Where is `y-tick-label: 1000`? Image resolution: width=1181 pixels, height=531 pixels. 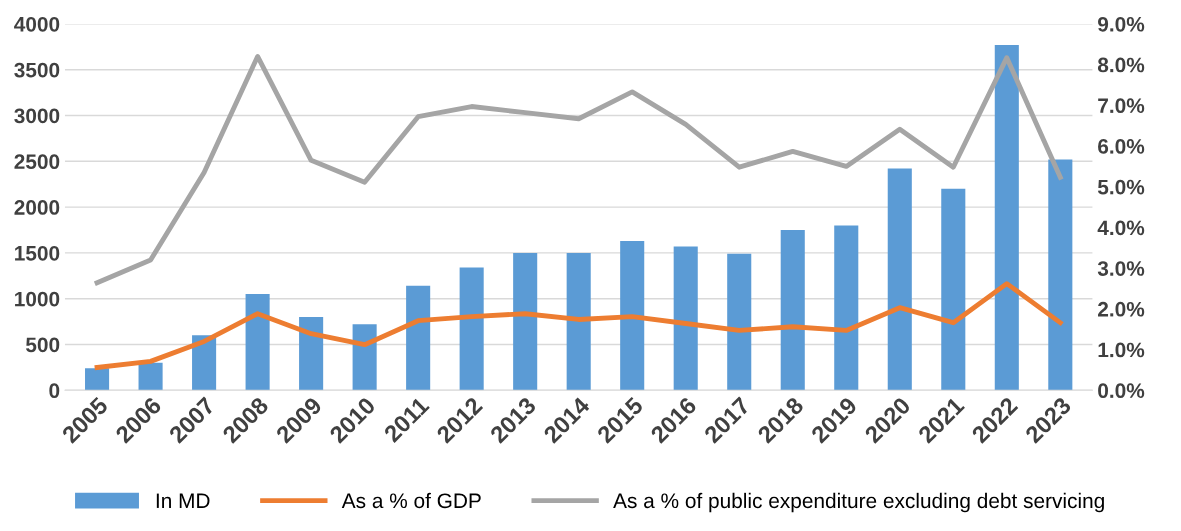 y-tick-label: 1000 is located at coordinates (37, 299).